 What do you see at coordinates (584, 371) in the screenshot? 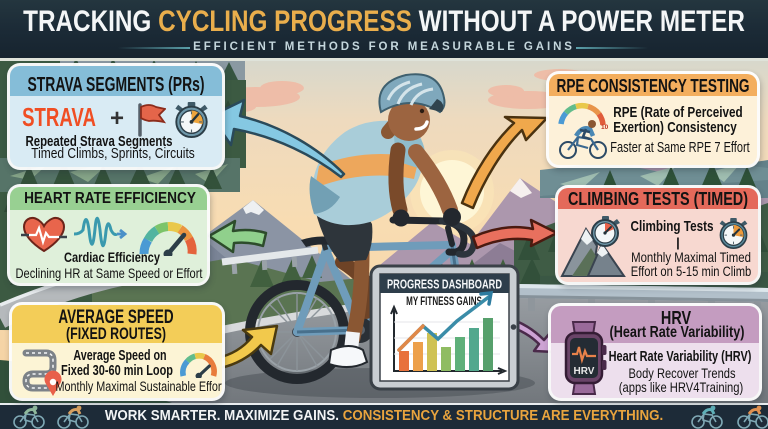
I see `svg-text: HRV` at bounding box center [584, 371].